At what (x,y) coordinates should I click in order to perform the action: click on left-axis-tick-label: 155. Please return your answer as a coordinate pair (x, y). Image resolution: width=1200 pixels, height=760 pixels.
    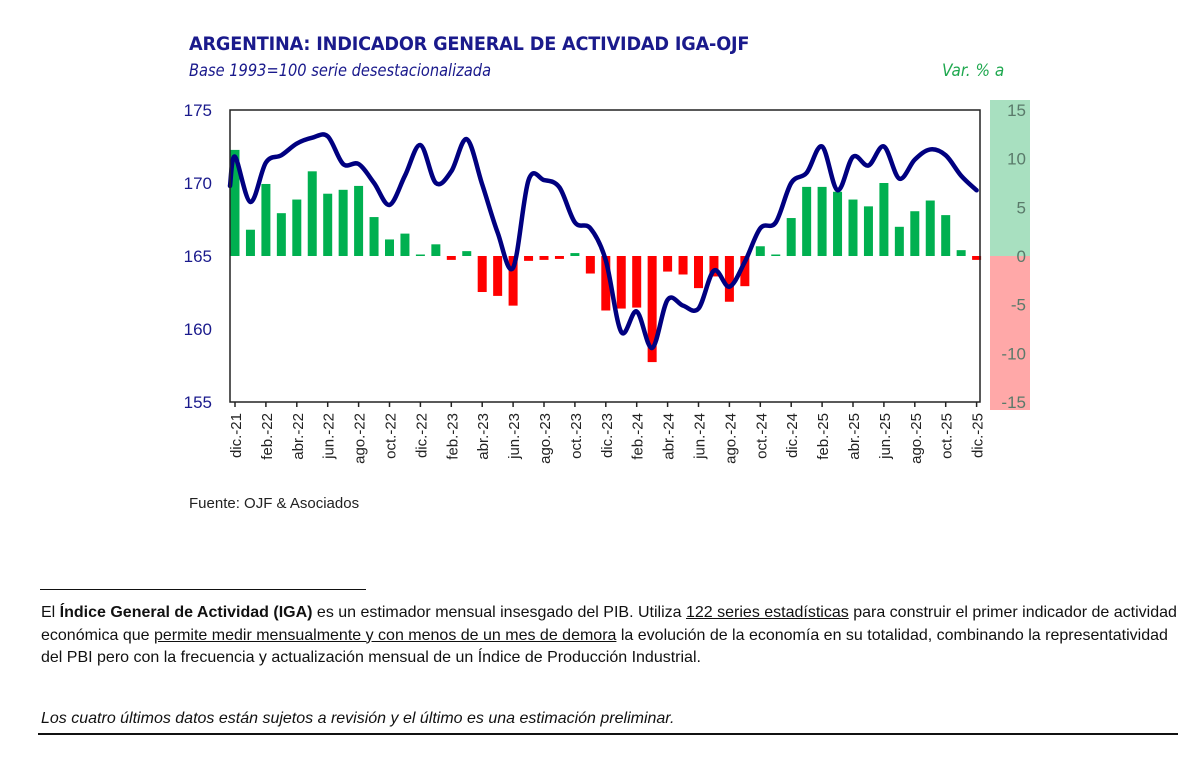
    Looking at the image, I should click on (198, 402).